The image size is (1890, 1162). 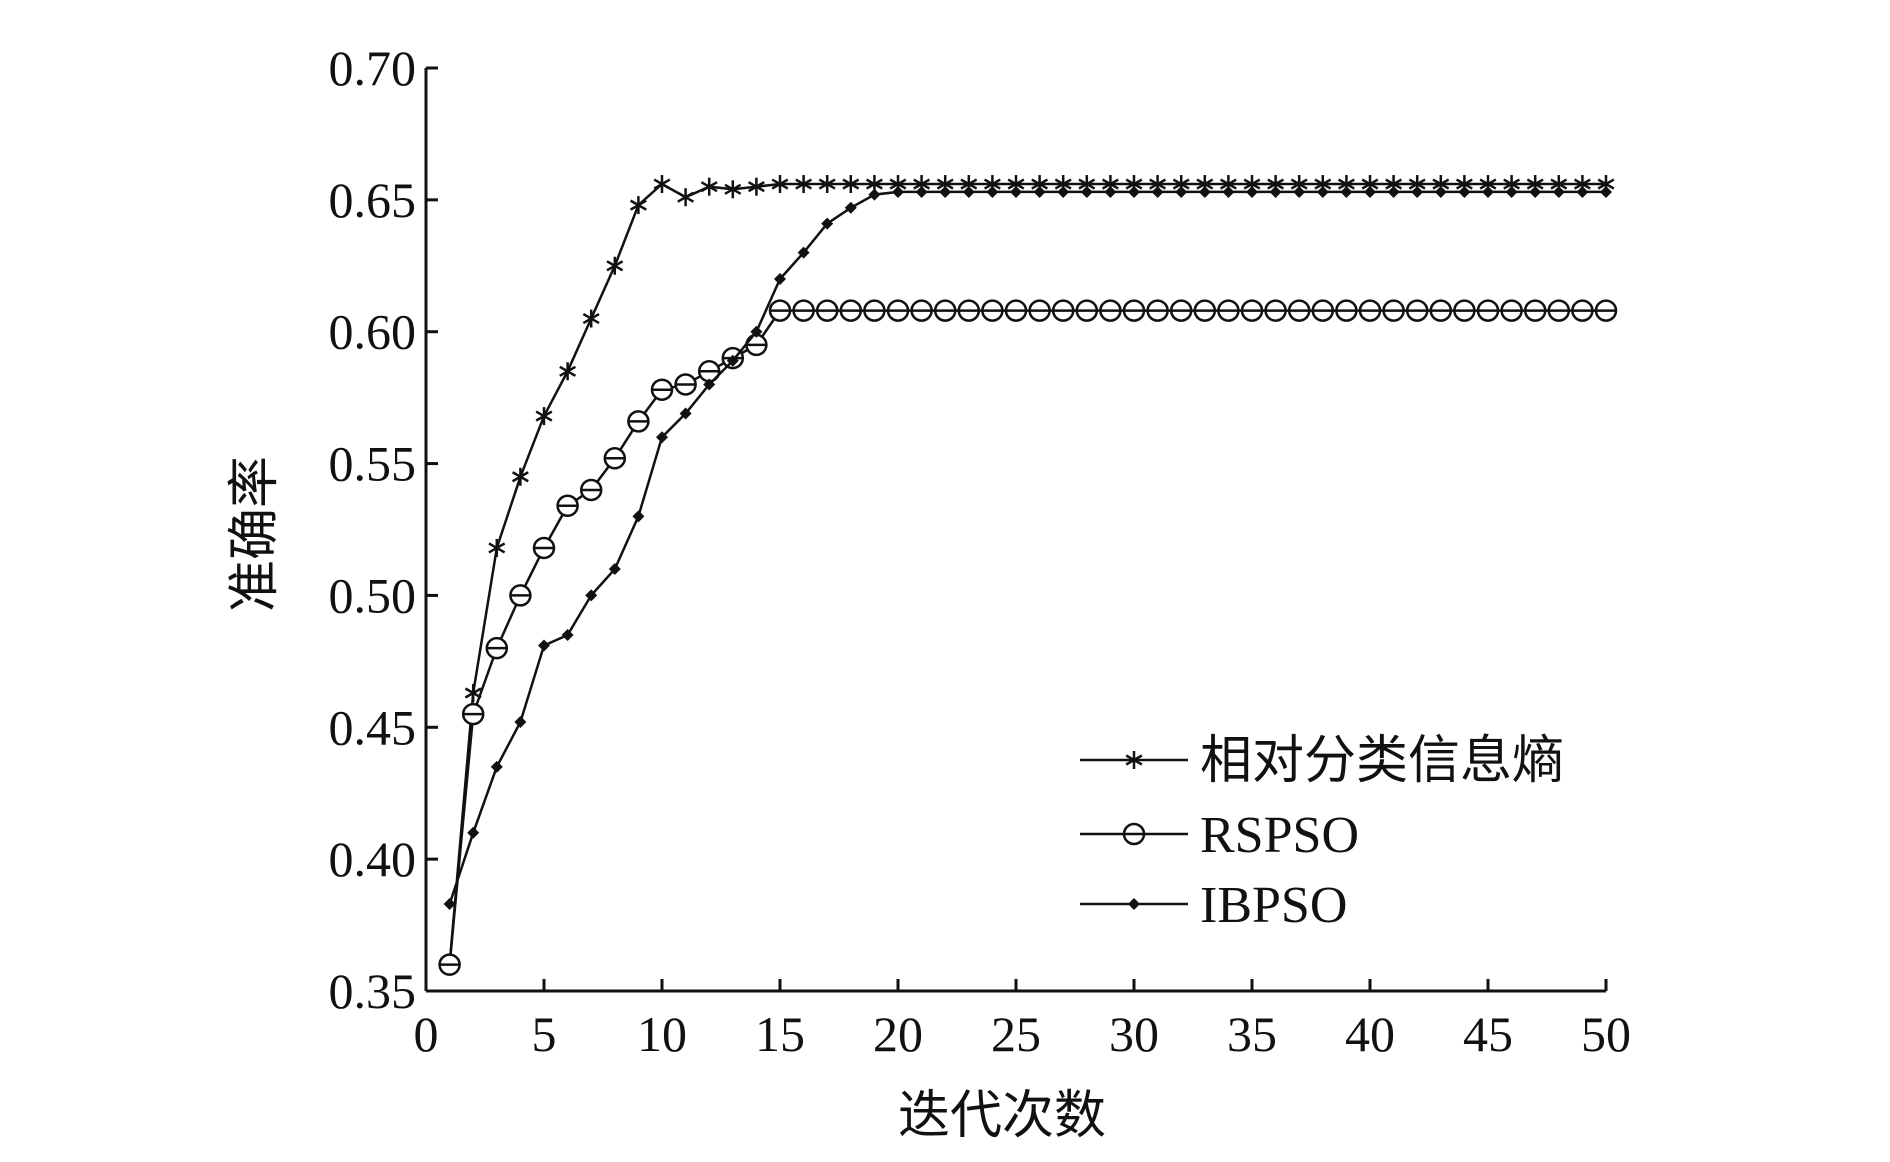 I want to click on x-tick-label: 25, so click(x=1016, y=1034).